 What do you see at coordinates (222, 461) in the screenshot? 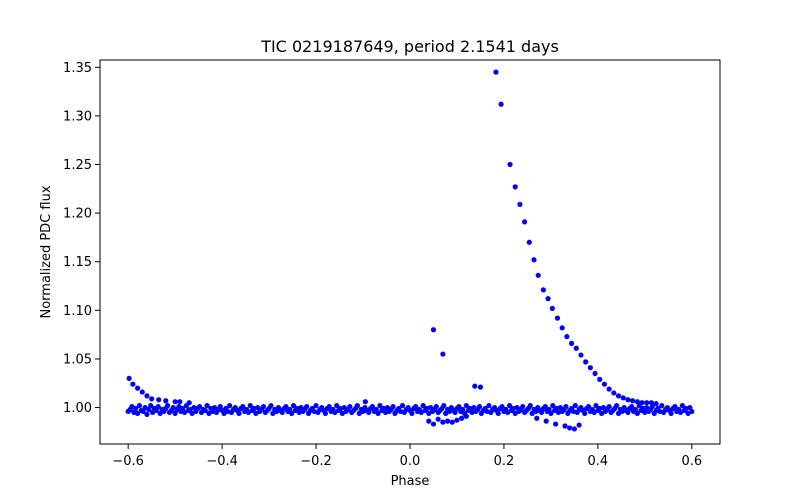
I see `x-tick-label: −0.4` at bounding box center [222, 461].